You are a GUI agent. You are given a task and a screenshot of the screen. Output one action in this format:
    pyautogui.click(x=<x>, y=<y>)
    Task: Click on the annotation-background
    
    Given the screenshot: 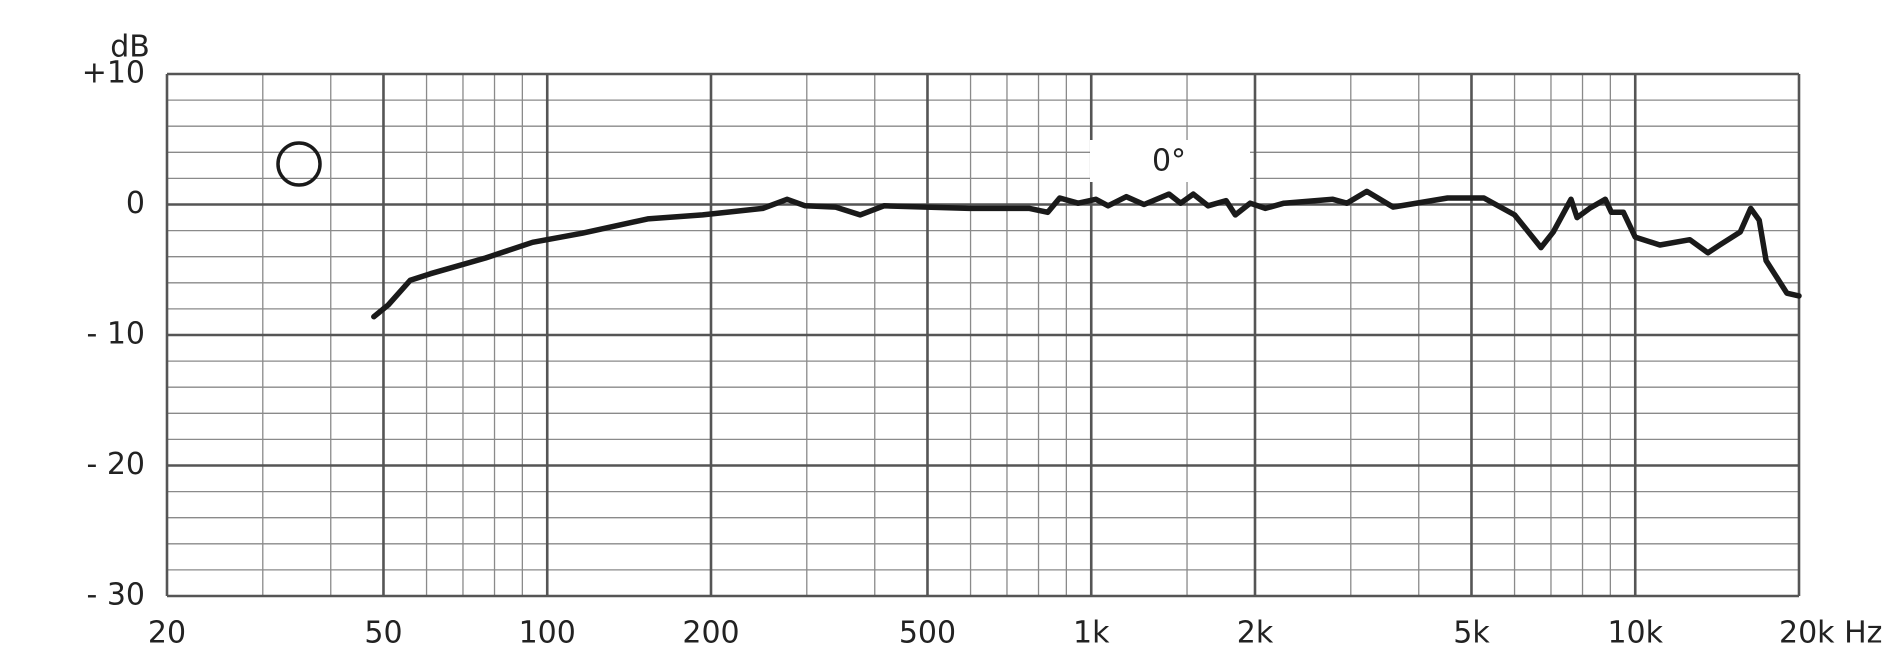 What is the action you would take?
    pyautogui.click(x=1170, y=161)
    